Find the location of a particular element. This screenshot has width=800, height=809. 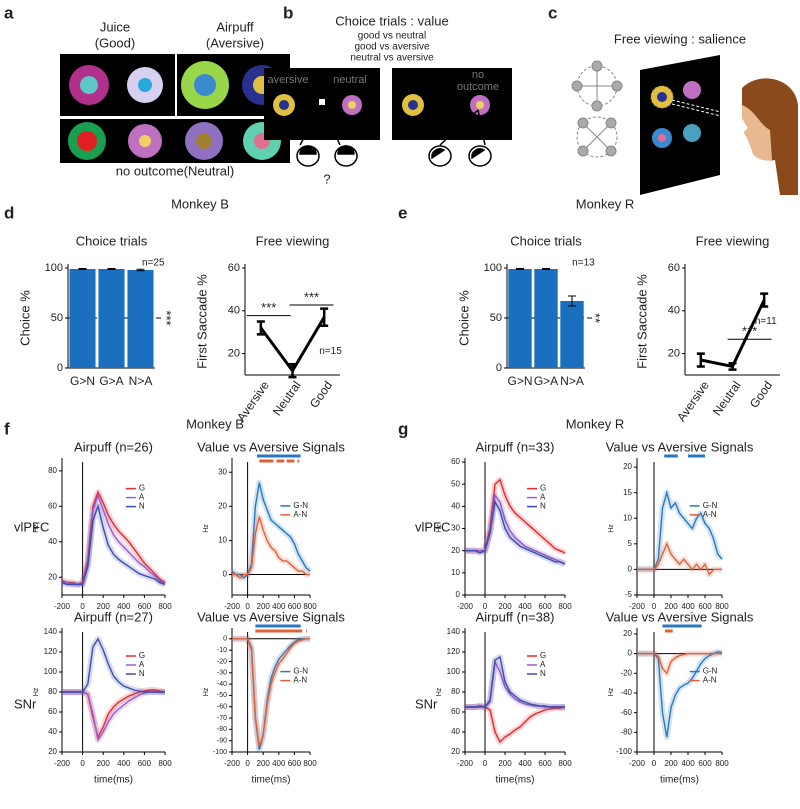

fractals is located at coordinates (175, 110).